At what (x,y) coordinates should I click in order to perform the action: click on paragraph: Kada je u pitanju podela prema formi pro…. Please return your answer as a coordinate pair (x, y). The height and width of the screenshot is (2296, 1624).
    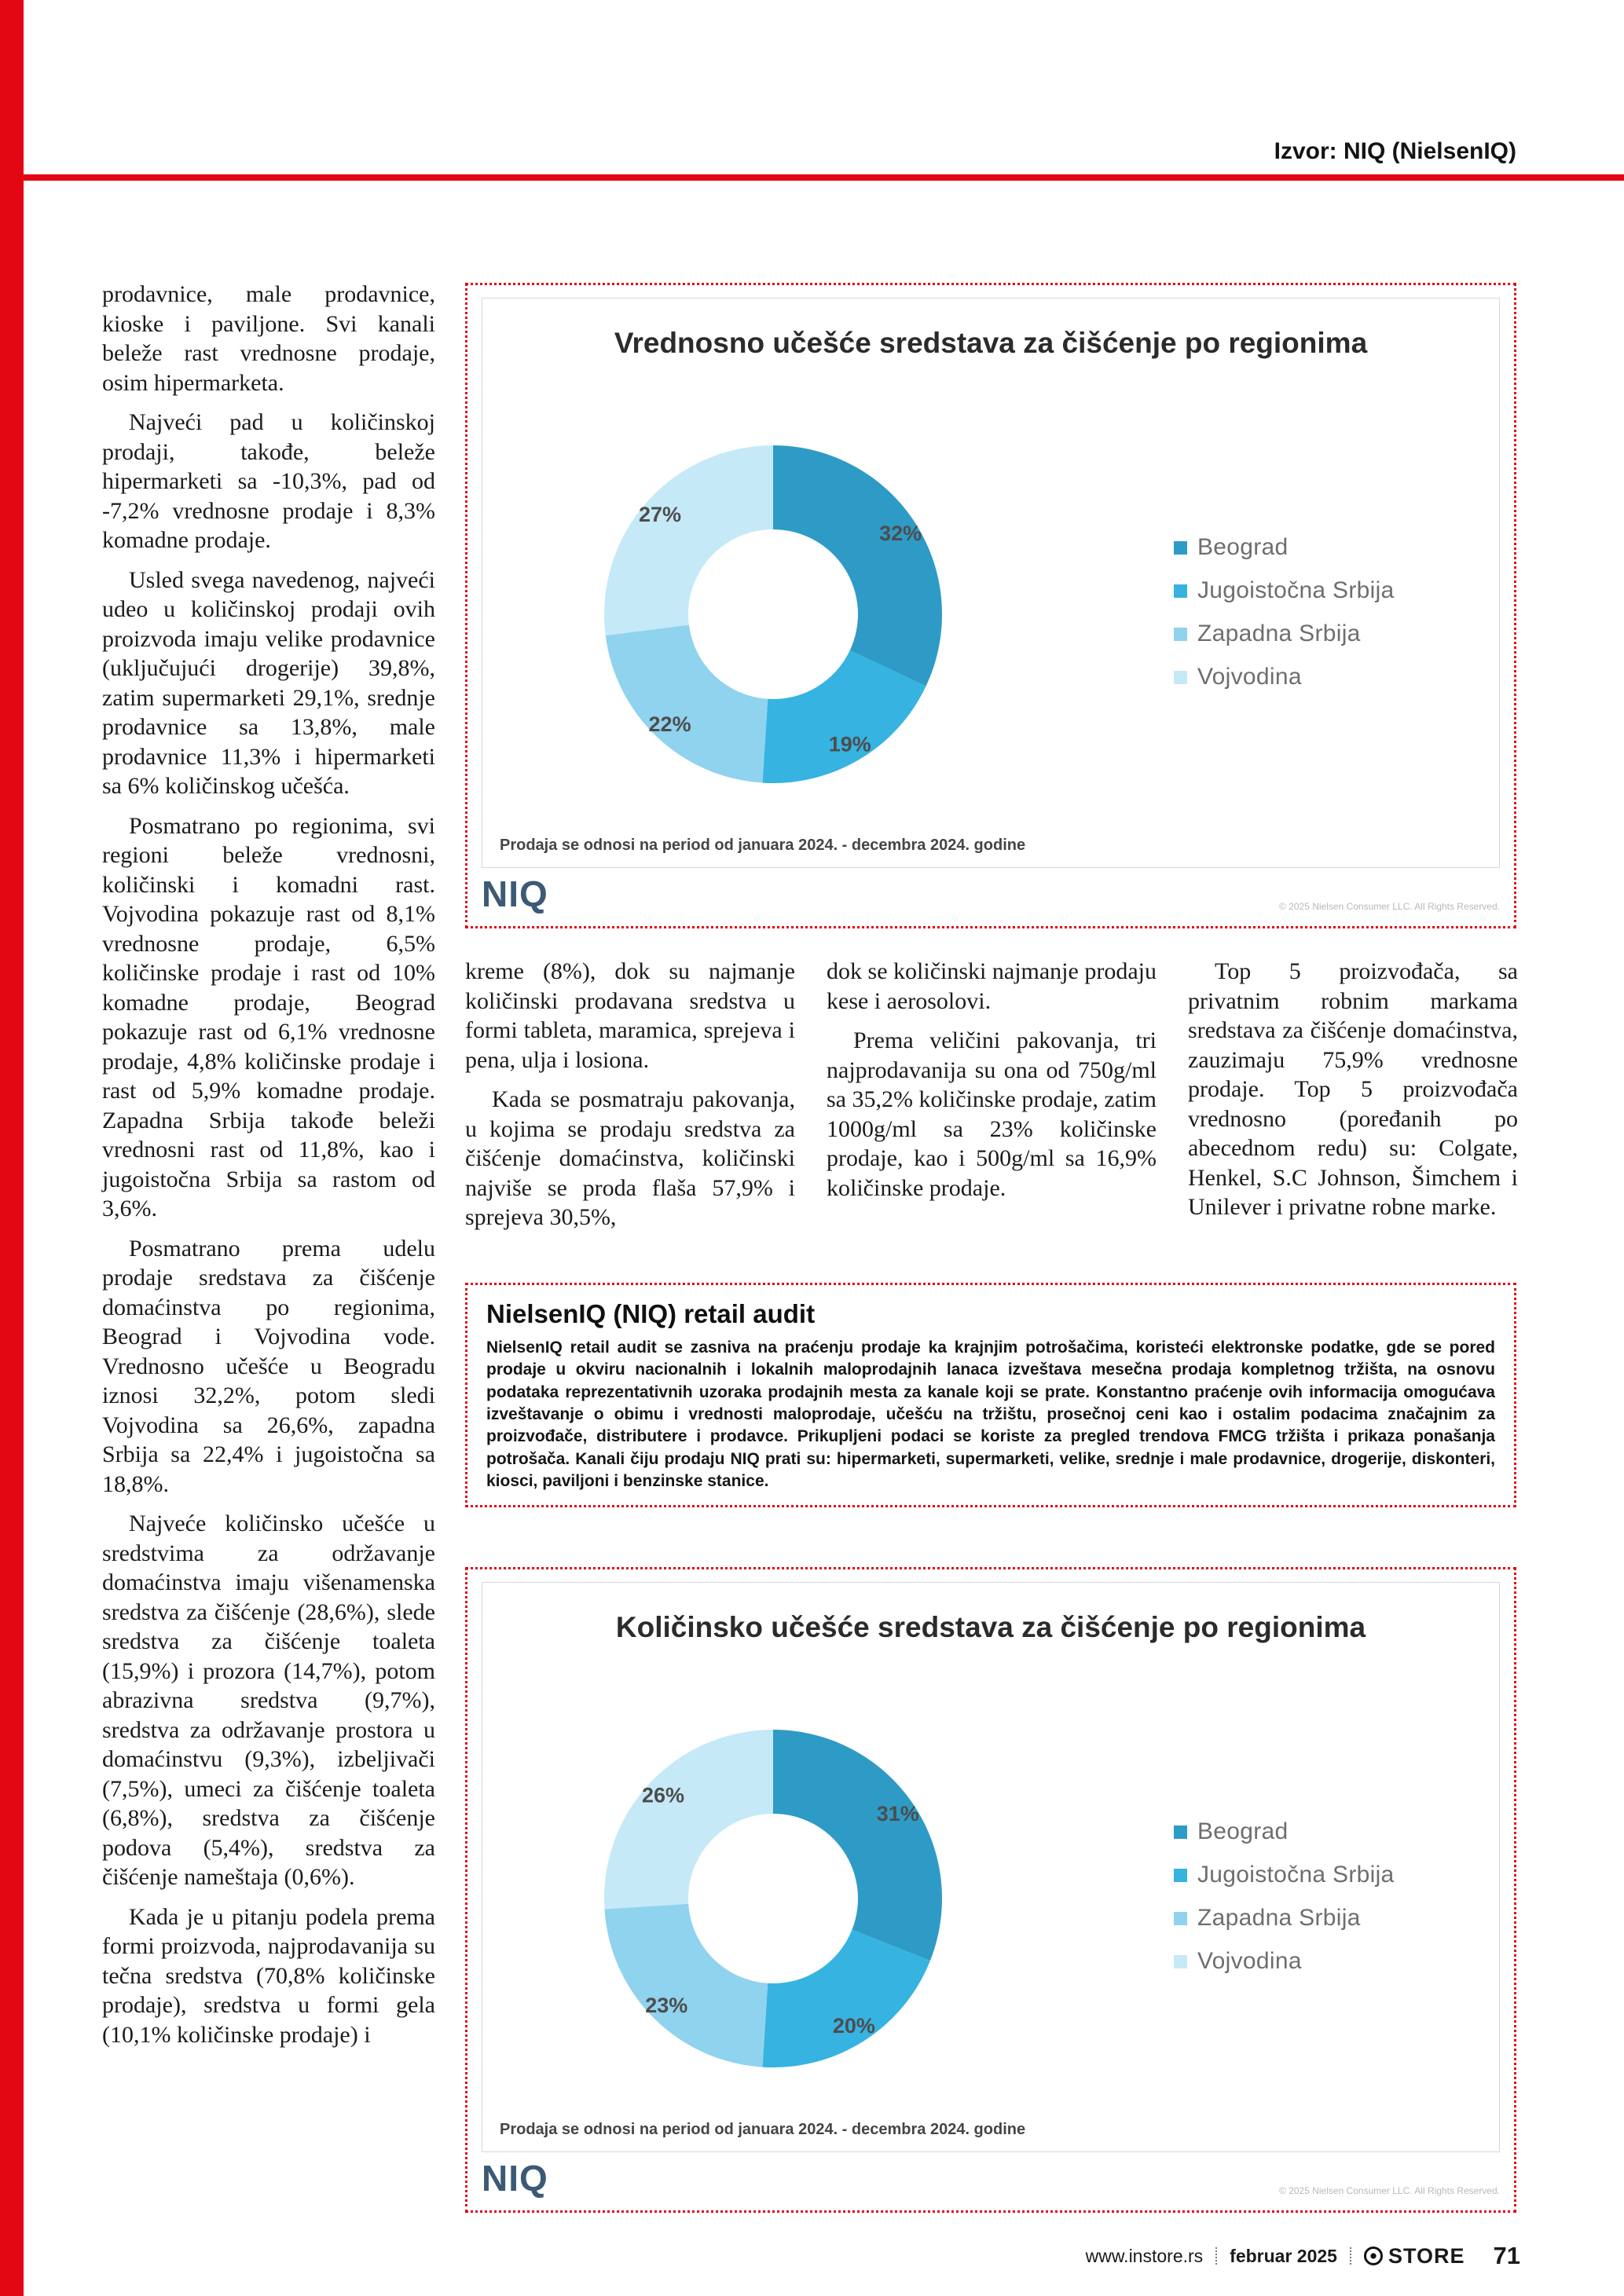
    Looking at the image, I should click on (268, 1975).